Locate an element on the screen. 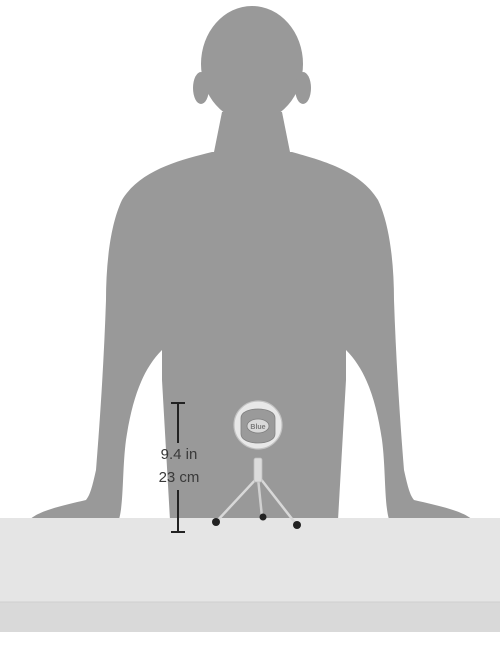 The image size is (500, 666). microphone-logo: Blue is located at coordinates (257, 427).